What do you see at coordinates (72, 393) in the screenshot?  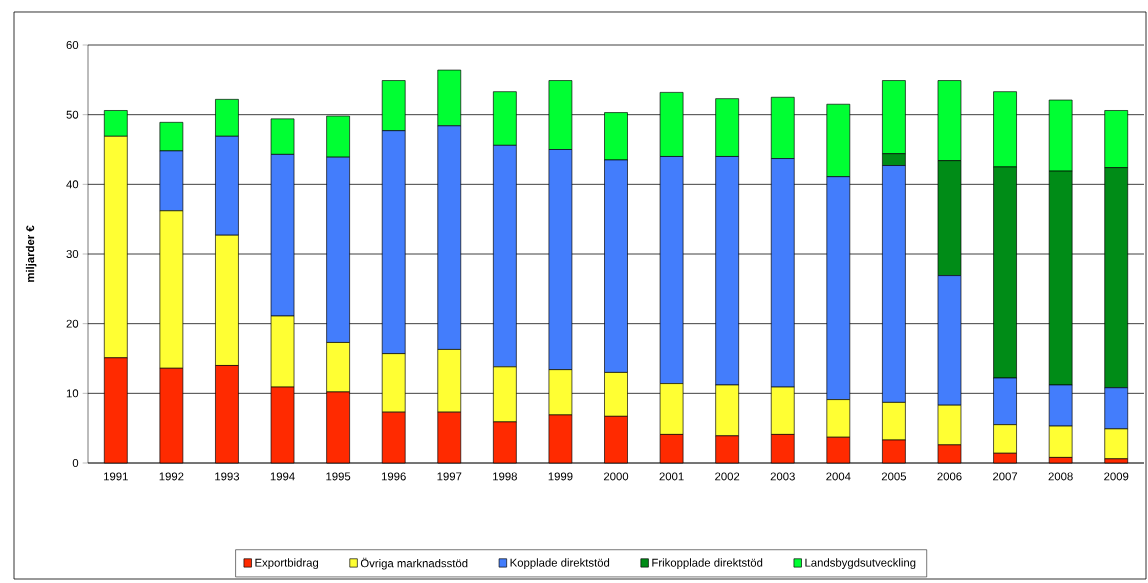 I see `y-tick-label: 10` at bounding box center [72, 393].